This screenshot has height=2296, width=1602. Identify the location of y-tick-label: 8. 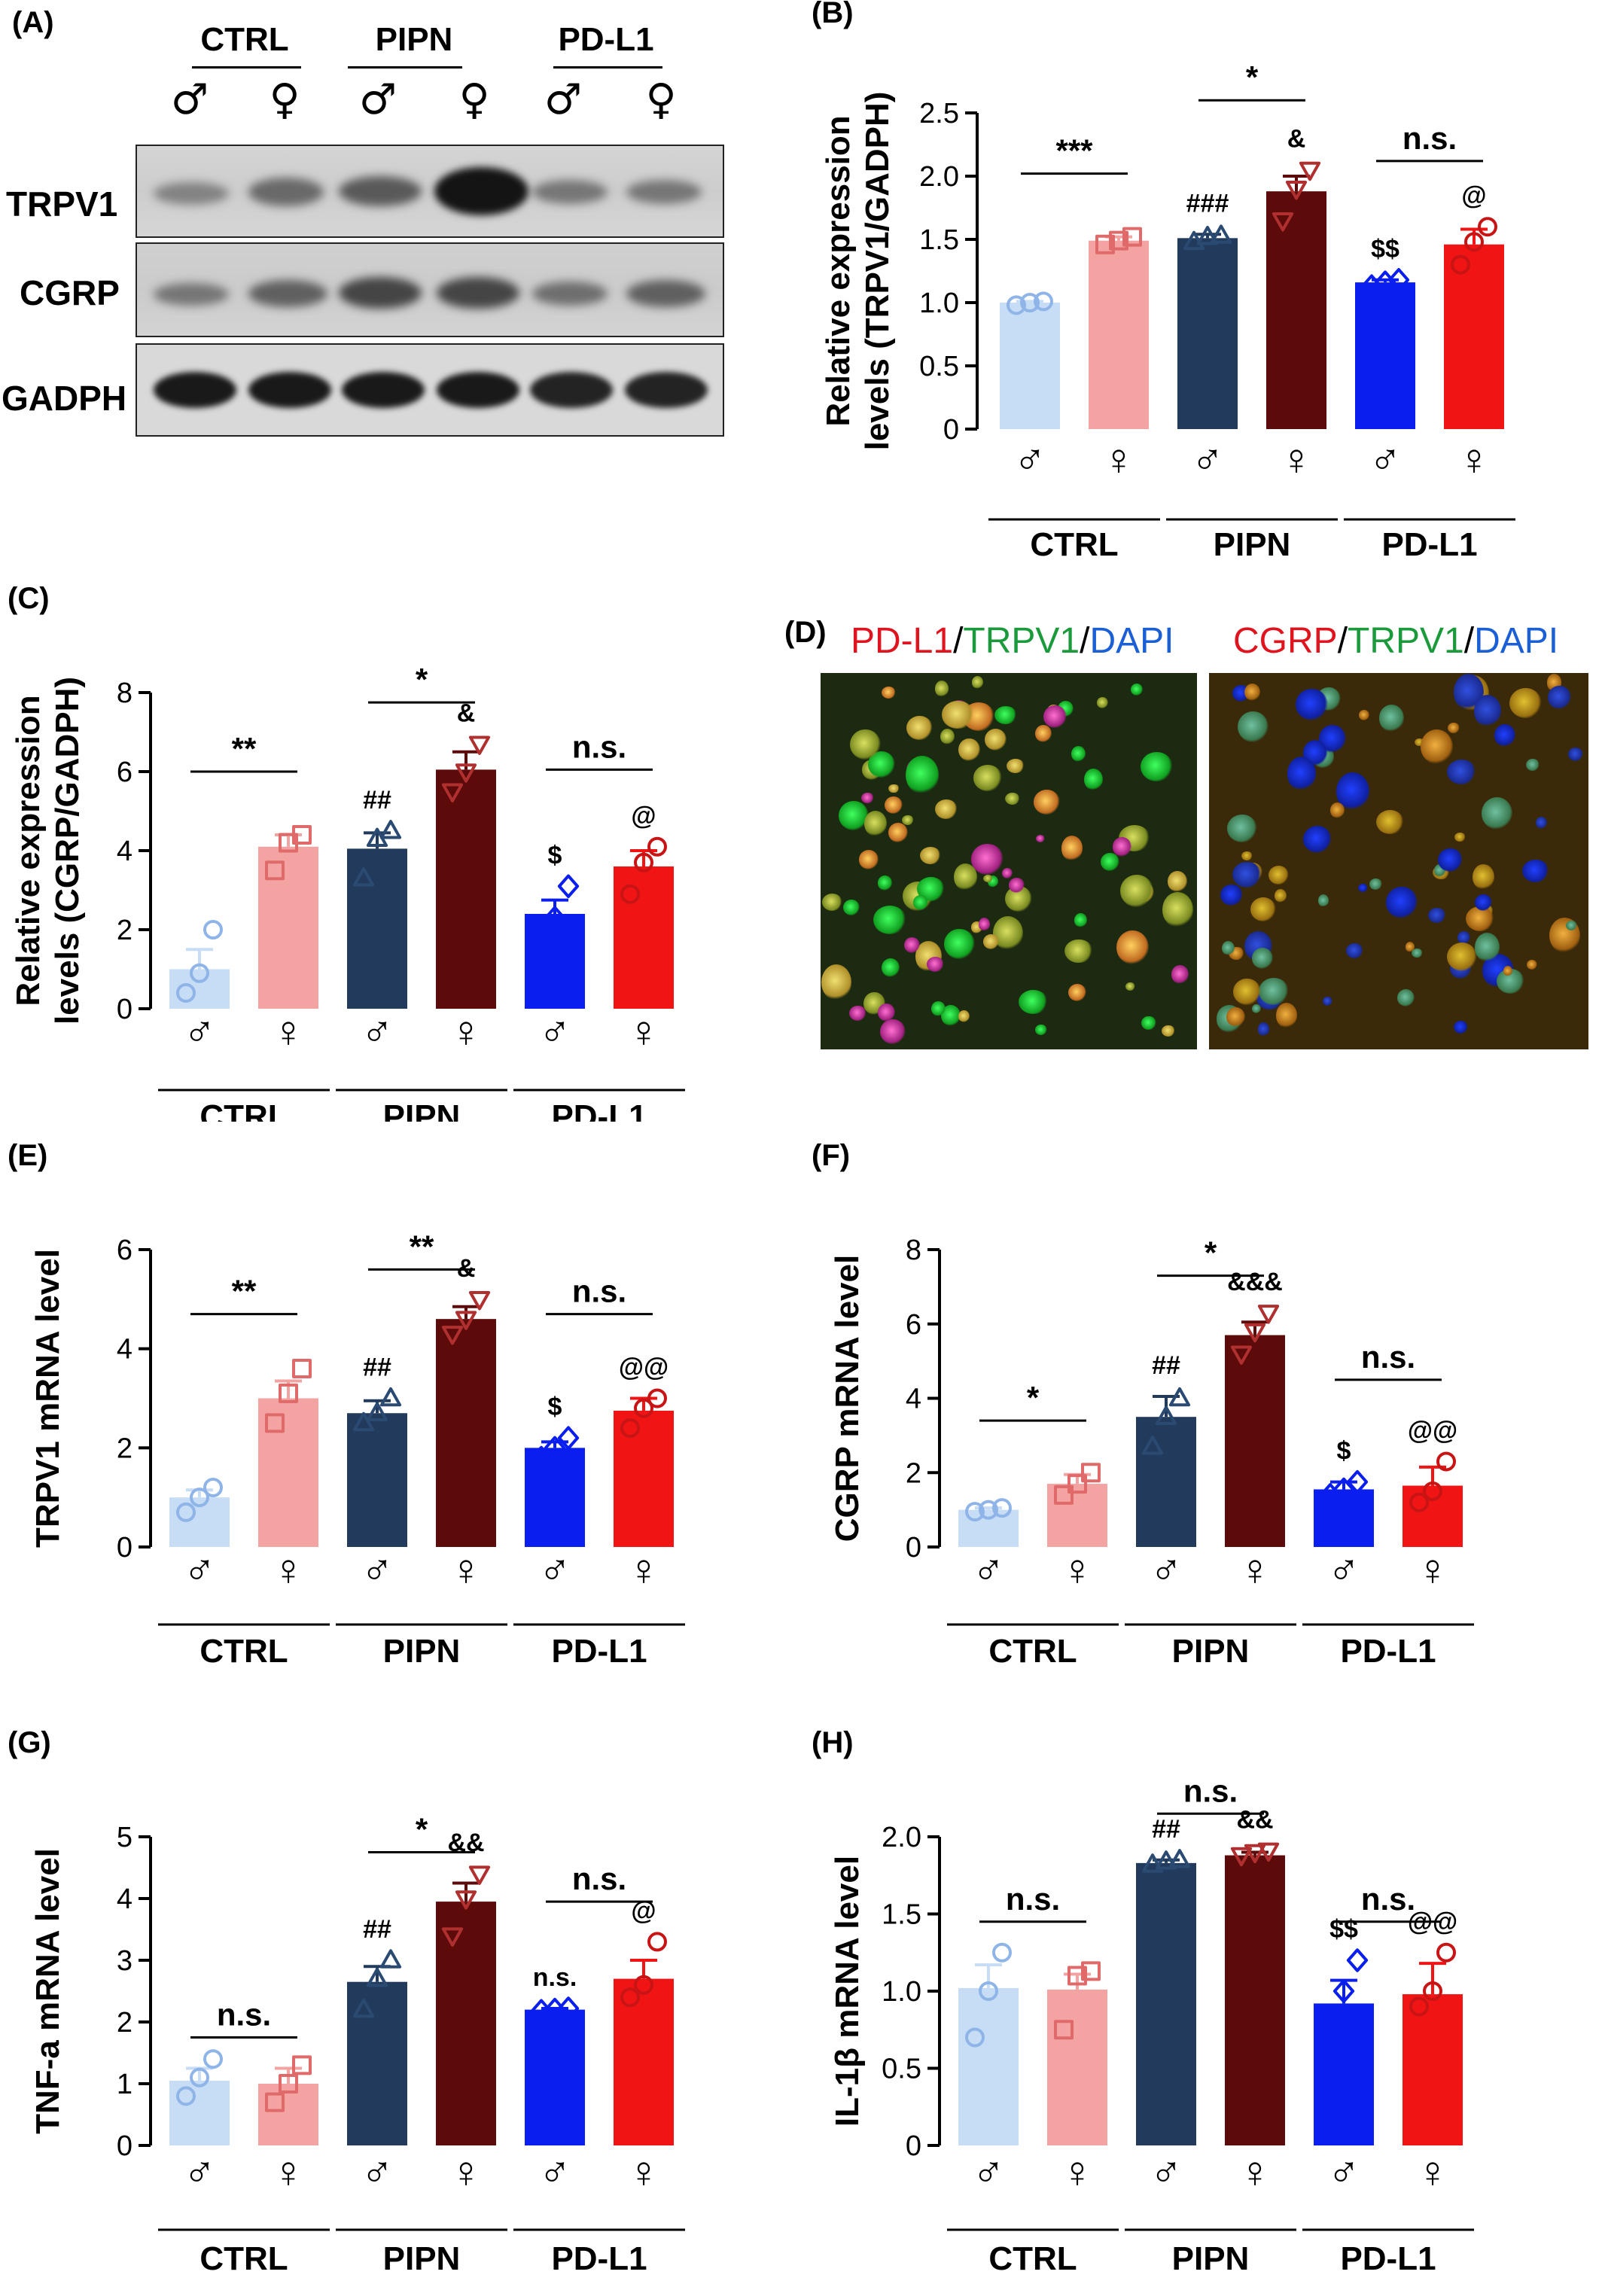
(913, 1250).